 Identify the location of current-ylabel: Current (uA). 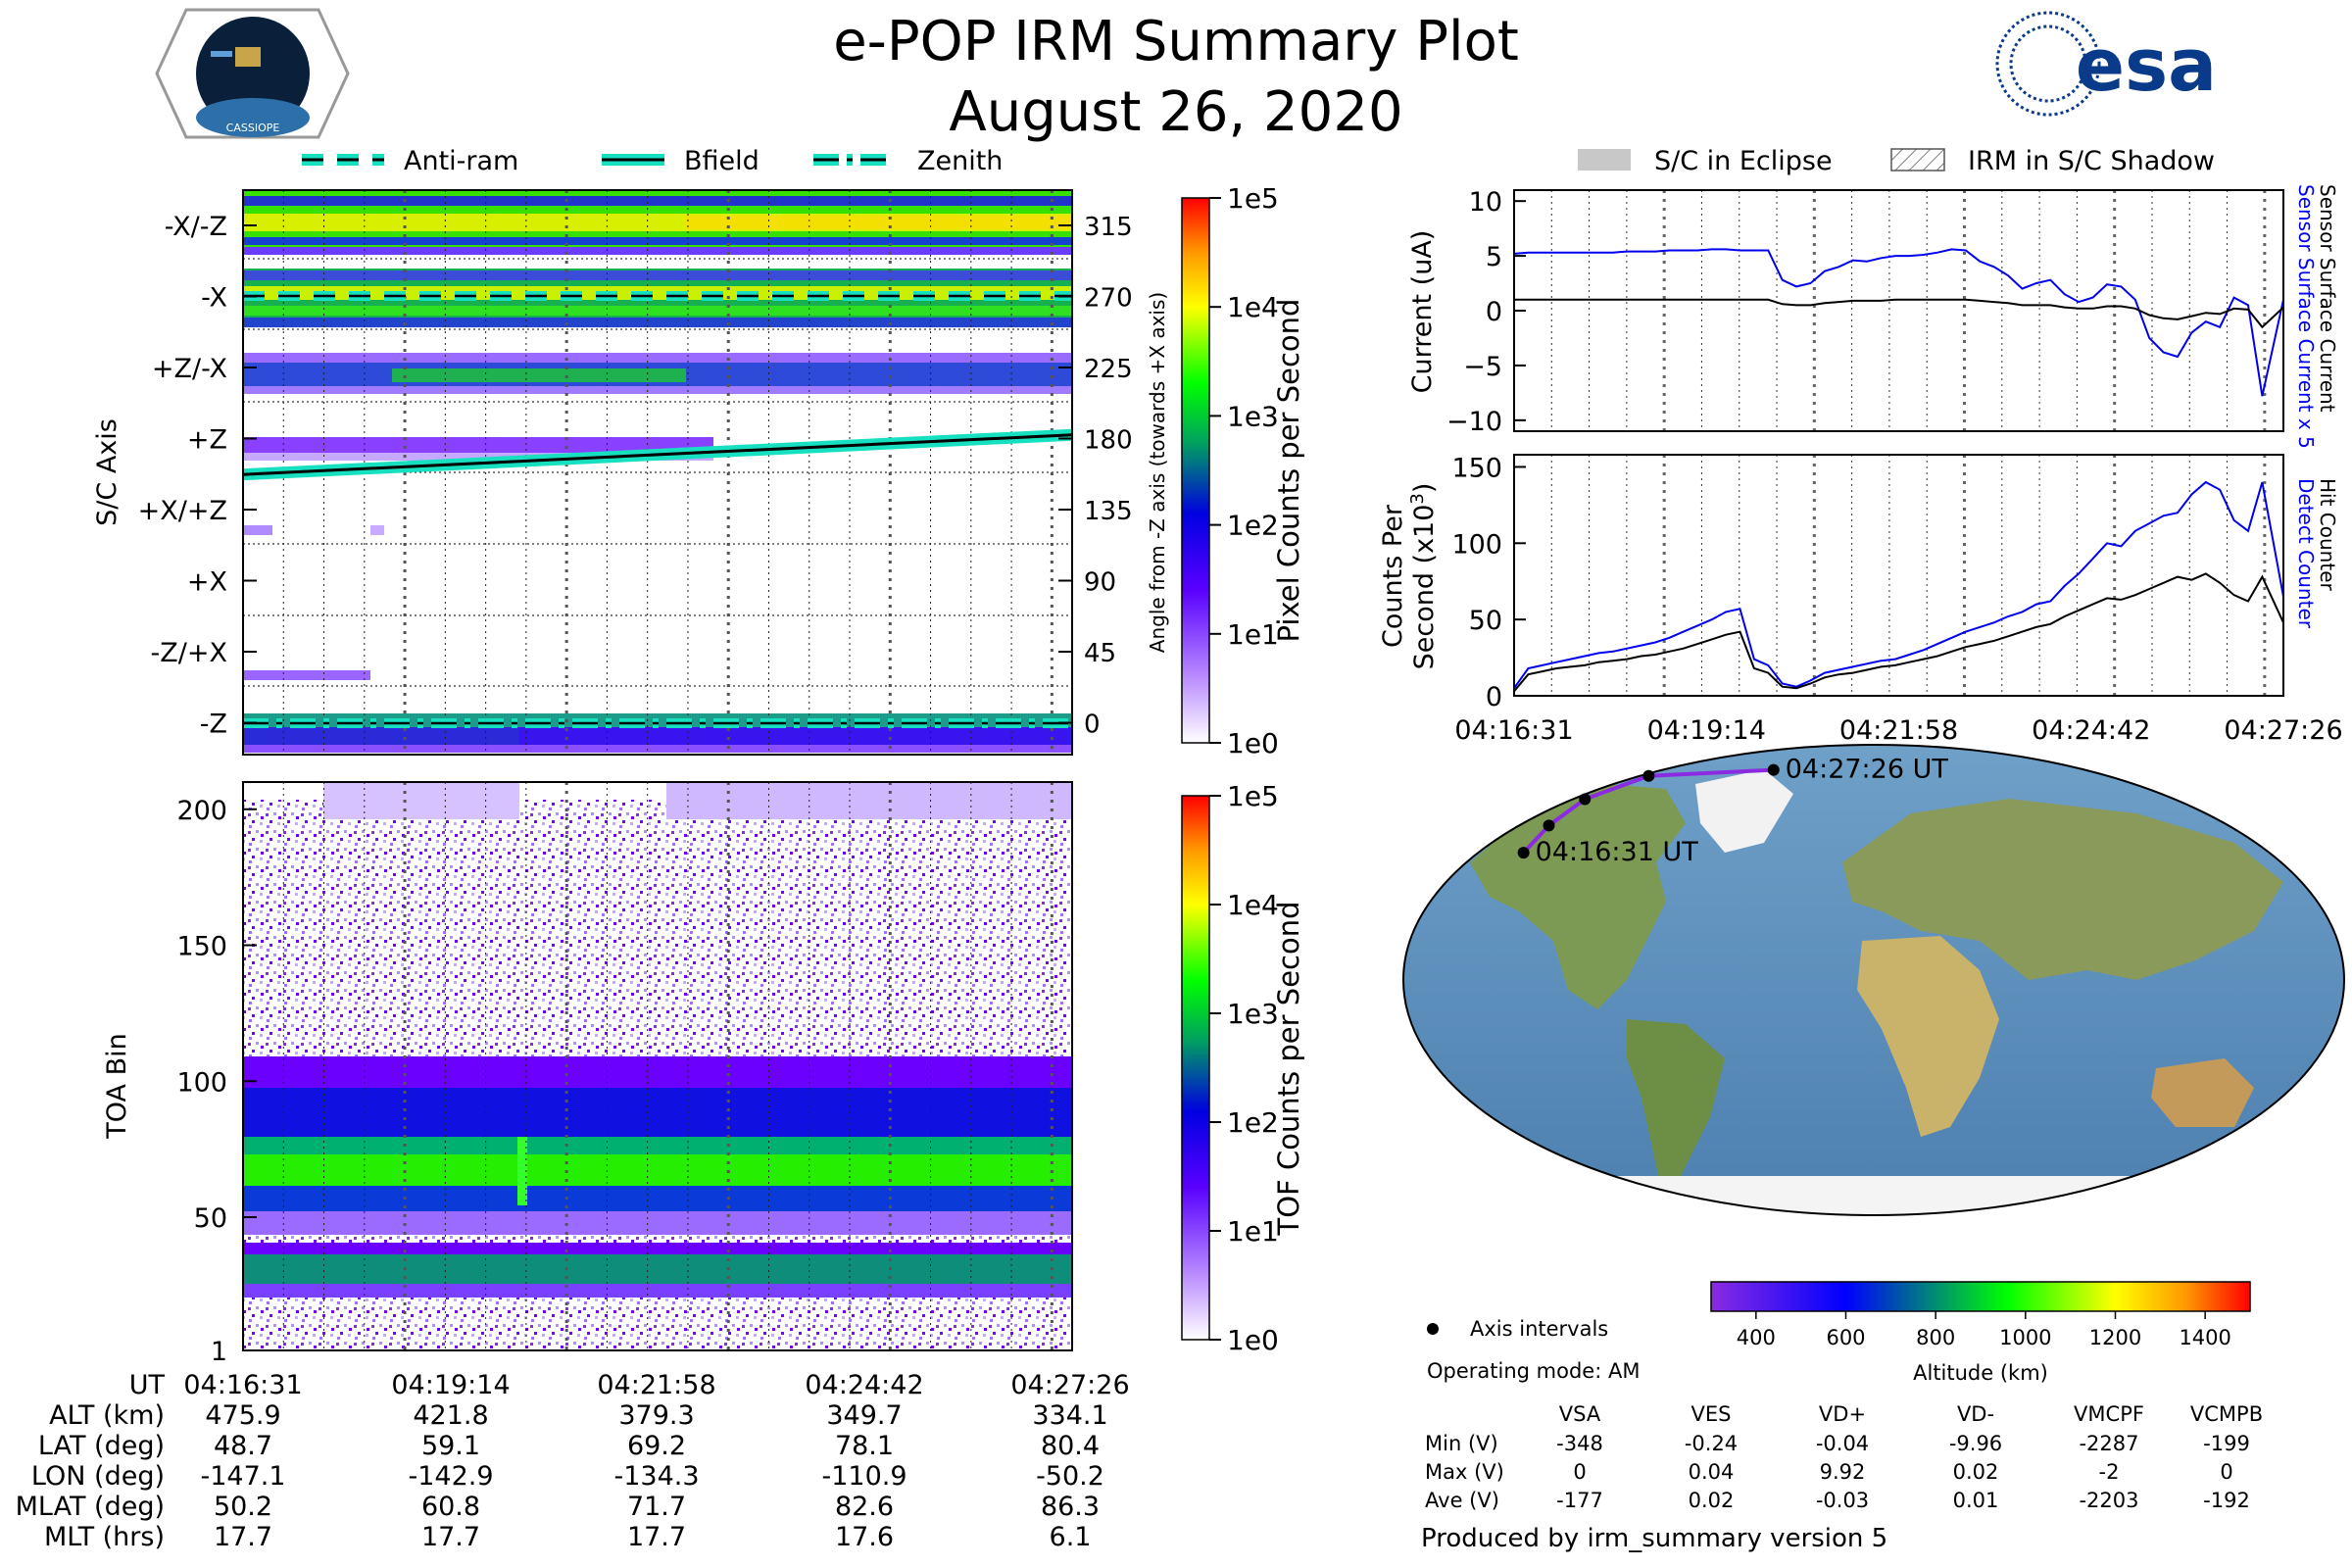
(1422, 312).